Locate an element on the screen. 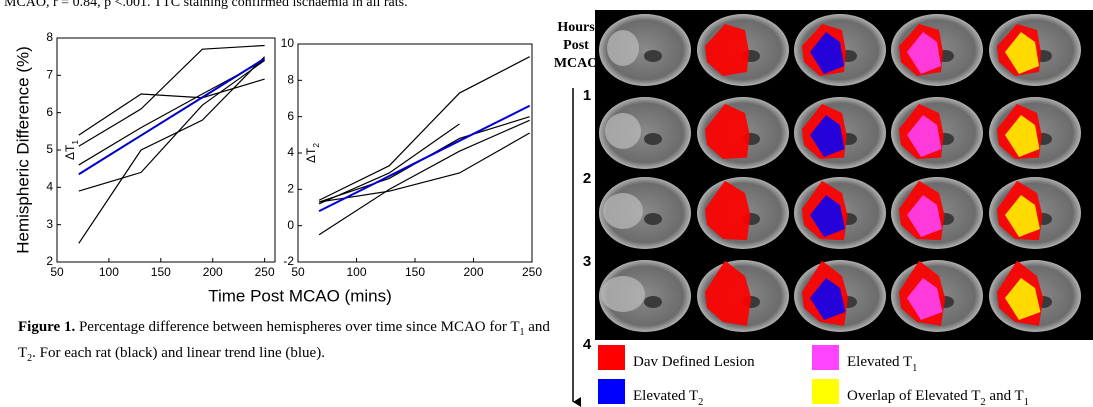 This screenshot has width=1093, height=407. text-part: Dav Defined Lesion is located at coordinates (694, 362).